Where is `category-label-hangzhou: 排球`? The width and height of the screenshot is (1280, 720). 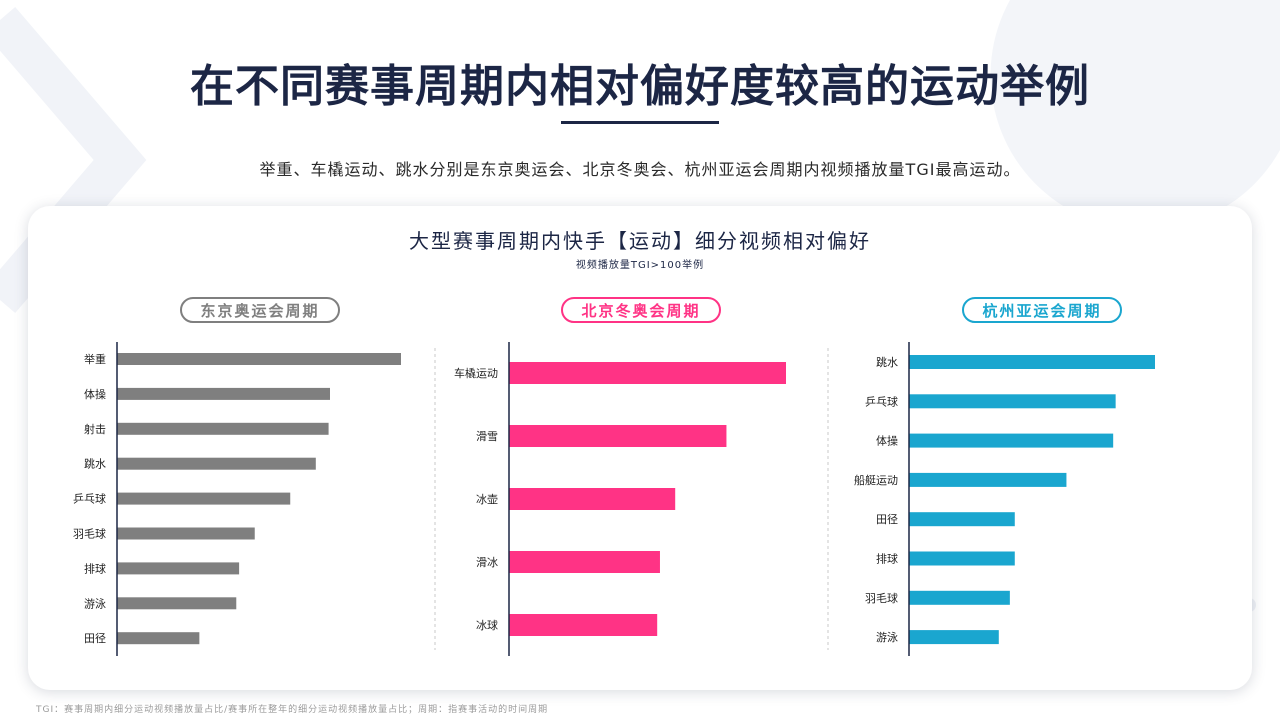 category-label-hangzhou: 排球 is located at coordinates (887, 559).